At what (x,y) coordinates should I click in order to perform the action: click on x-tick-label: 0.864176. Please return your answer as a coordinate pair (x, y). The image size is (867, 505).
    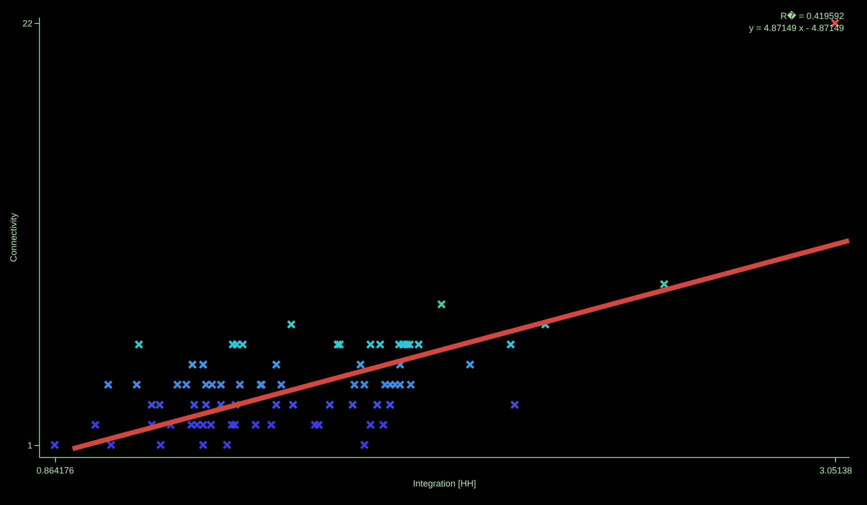
    Looking at the image, I should click on (55, 471).